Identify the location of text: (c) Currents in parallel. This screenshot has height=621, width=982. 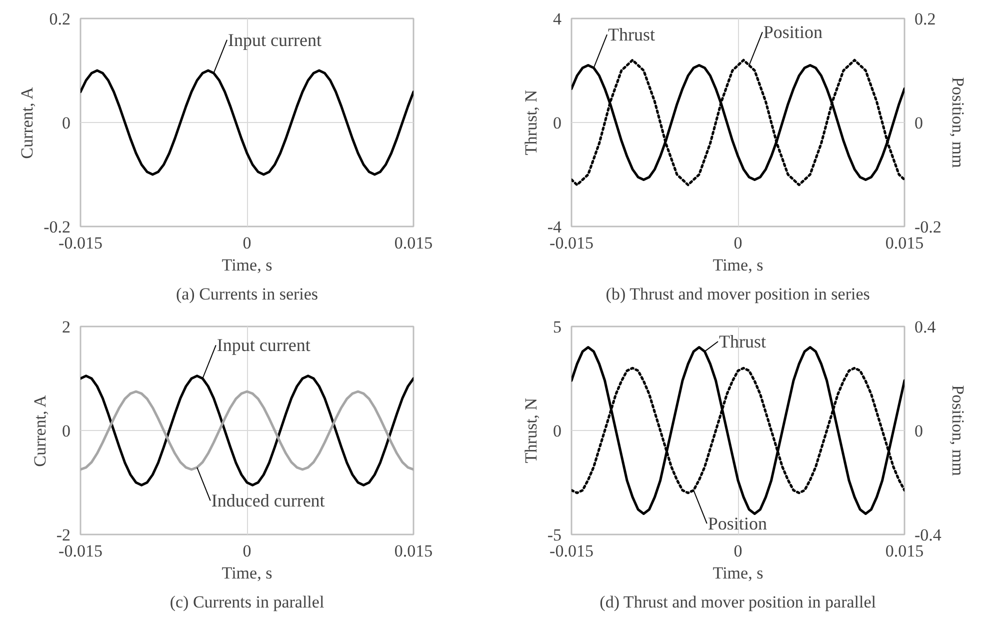
(247, 602).